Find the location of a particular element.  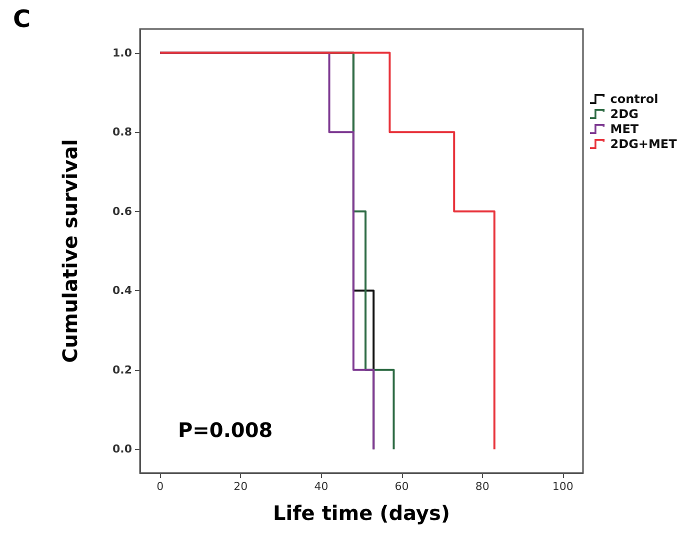

legend-label: control is located at coordinates (634, 99).